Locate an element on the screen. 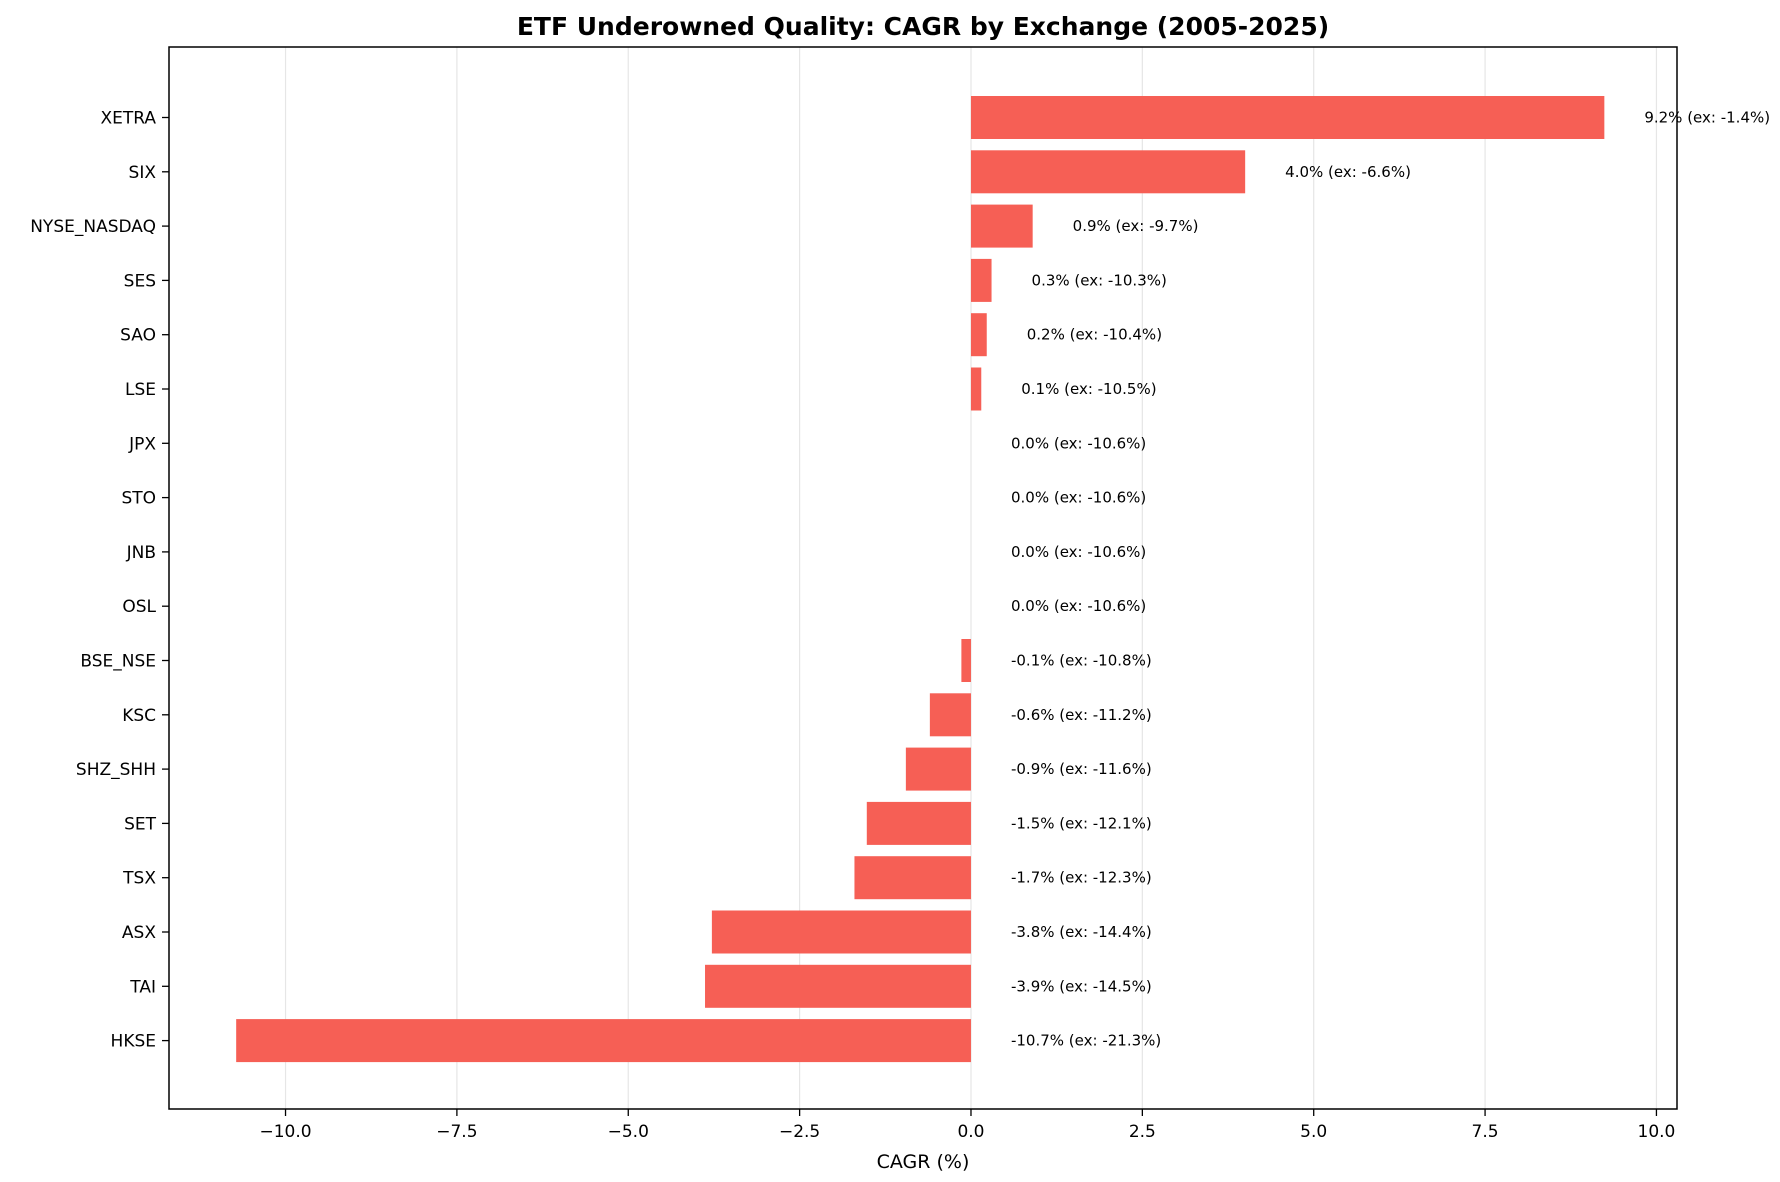  bar-shz-shh is located at coordinates (938, 769).